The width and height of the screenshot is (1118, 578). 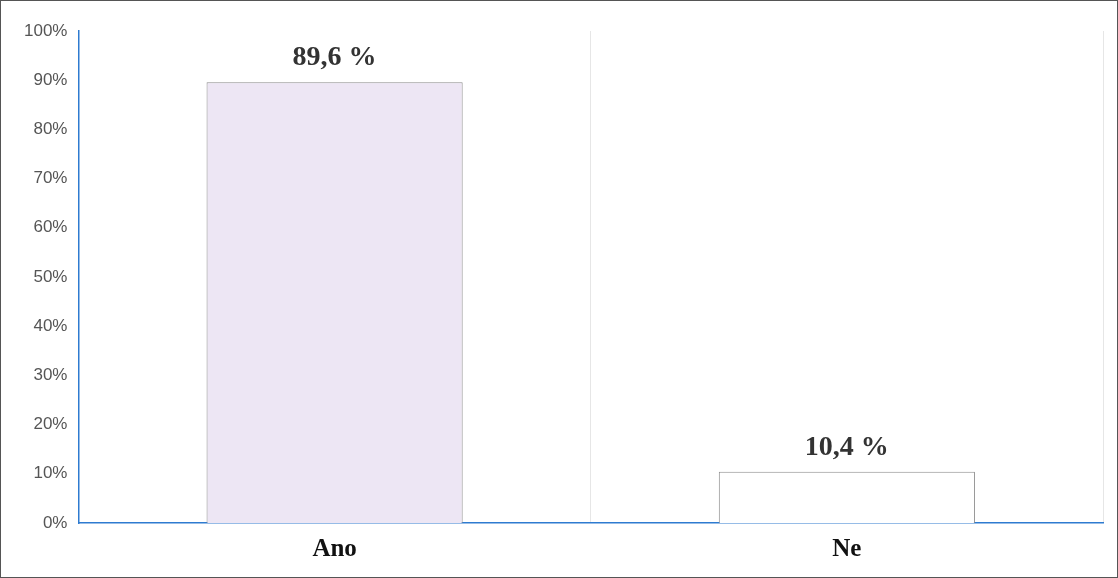 What do you see at coordinates (50, 129) in the screenshot?
I see `y-tick-label: 80%` at bounding box center [50, 129].